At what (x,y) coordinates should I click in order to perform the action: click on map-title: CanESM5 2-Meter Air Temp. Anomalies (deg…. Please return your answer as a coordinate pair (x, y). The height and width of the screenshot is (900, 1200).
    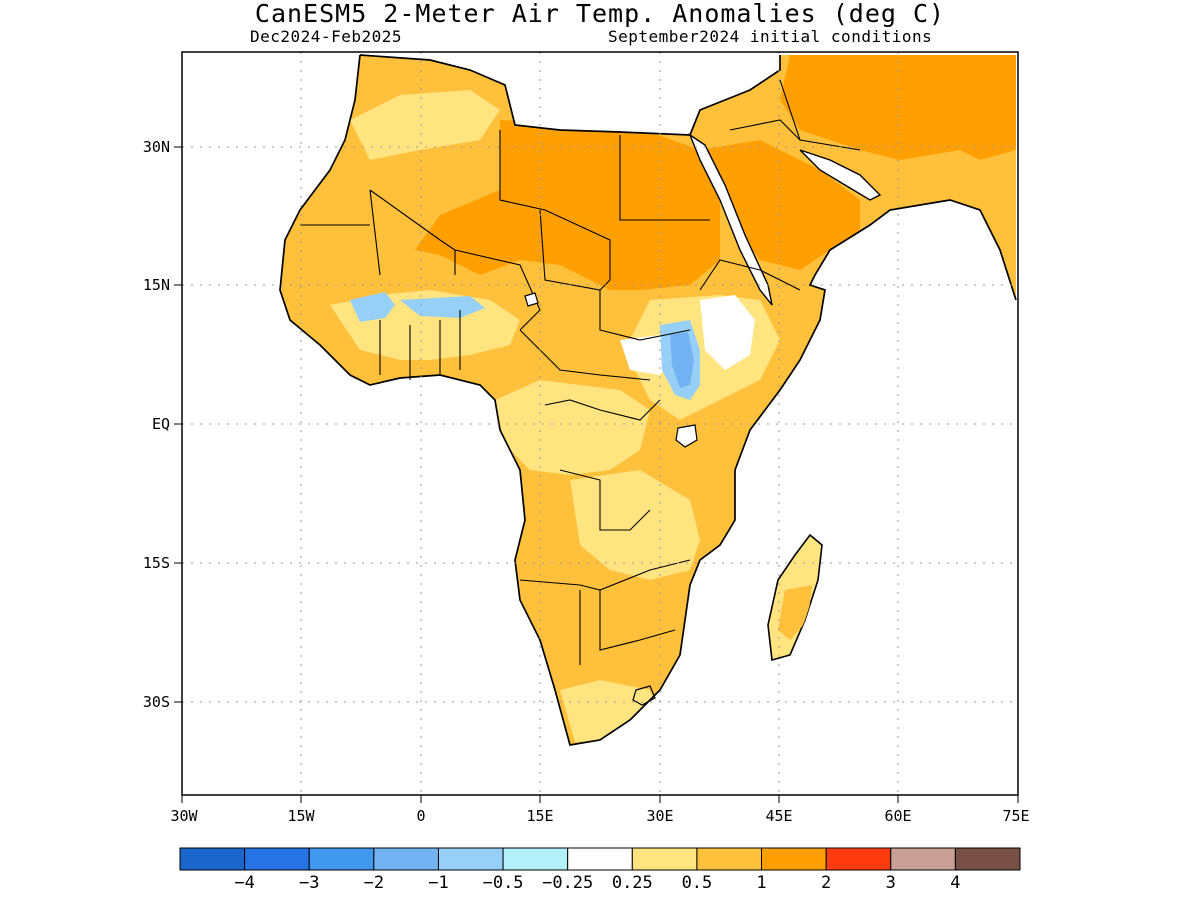
    Looking at the image, I should click on (600, 14).